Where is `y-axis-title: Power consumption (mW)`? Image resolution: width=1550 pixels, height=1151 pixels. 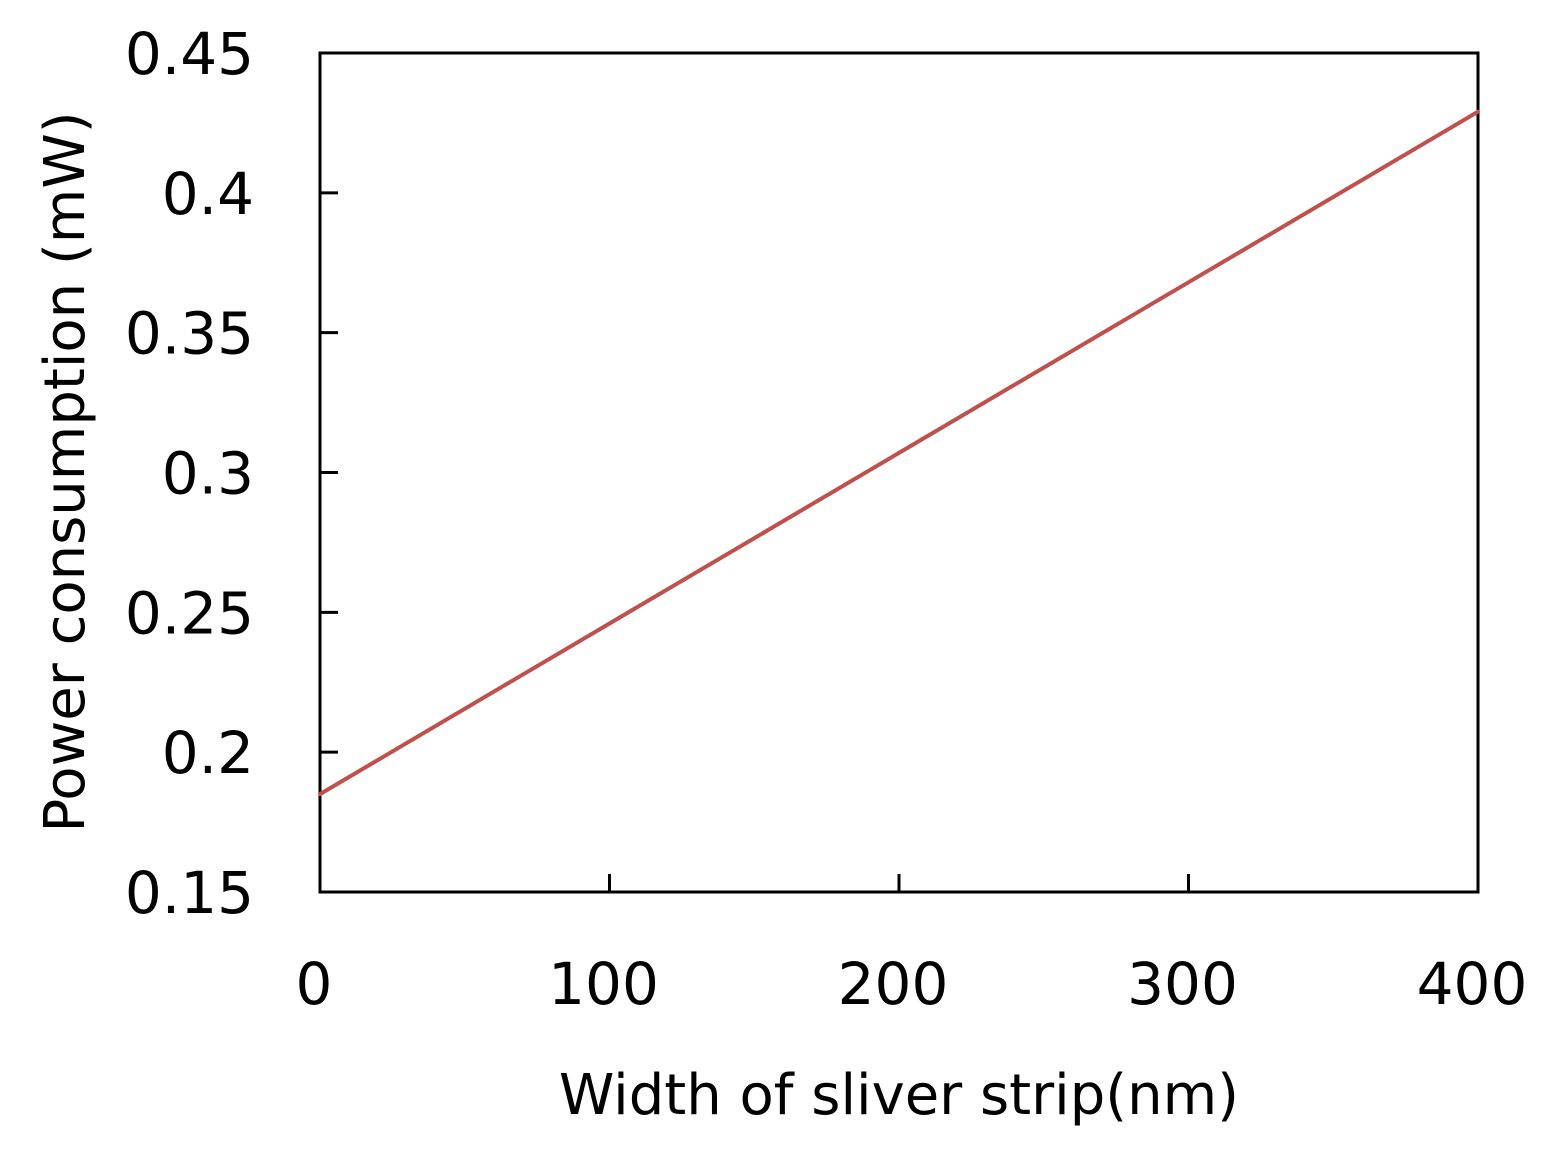
y-axis-title: Power consumption (mW) is located at coordinates (65, 471).